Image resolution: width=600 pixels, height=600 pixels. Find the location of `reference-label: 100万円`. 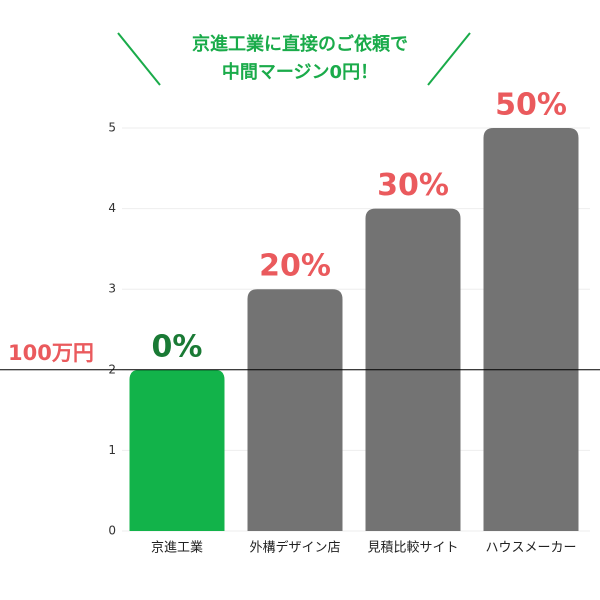

reference-label: 100万円 is located at coordinates (51, 353).